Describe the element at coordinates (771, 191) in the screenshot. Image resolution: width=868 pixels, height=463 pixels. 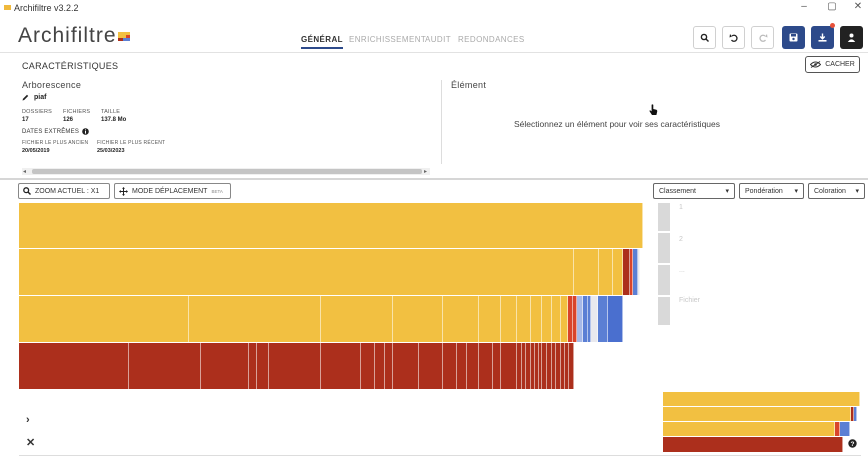
I see `weight-select: Pondération ▾` at that location.